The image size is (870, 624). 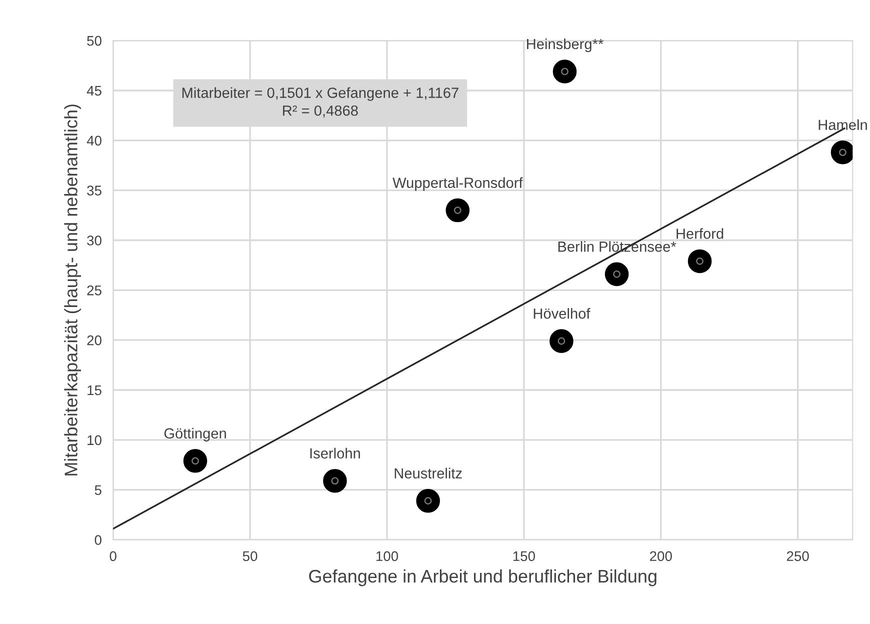 I want to click on y-tick-label: 0, so click(x=98, y=540).